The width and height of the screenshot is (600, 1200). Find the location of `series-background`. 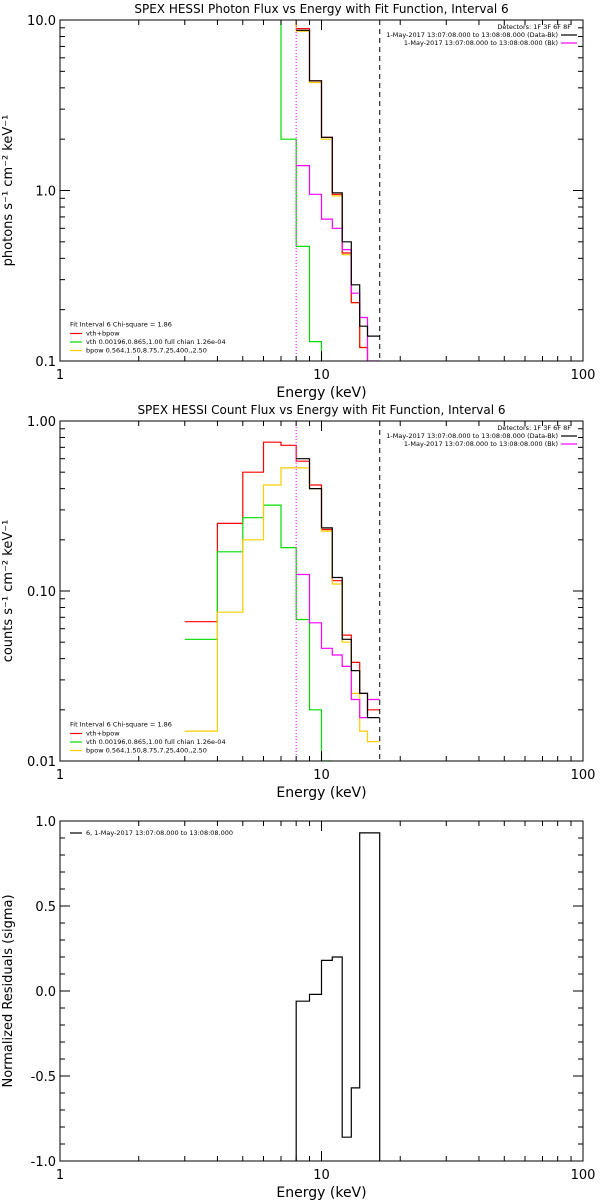

series-background is located at coordinates (338, 646).